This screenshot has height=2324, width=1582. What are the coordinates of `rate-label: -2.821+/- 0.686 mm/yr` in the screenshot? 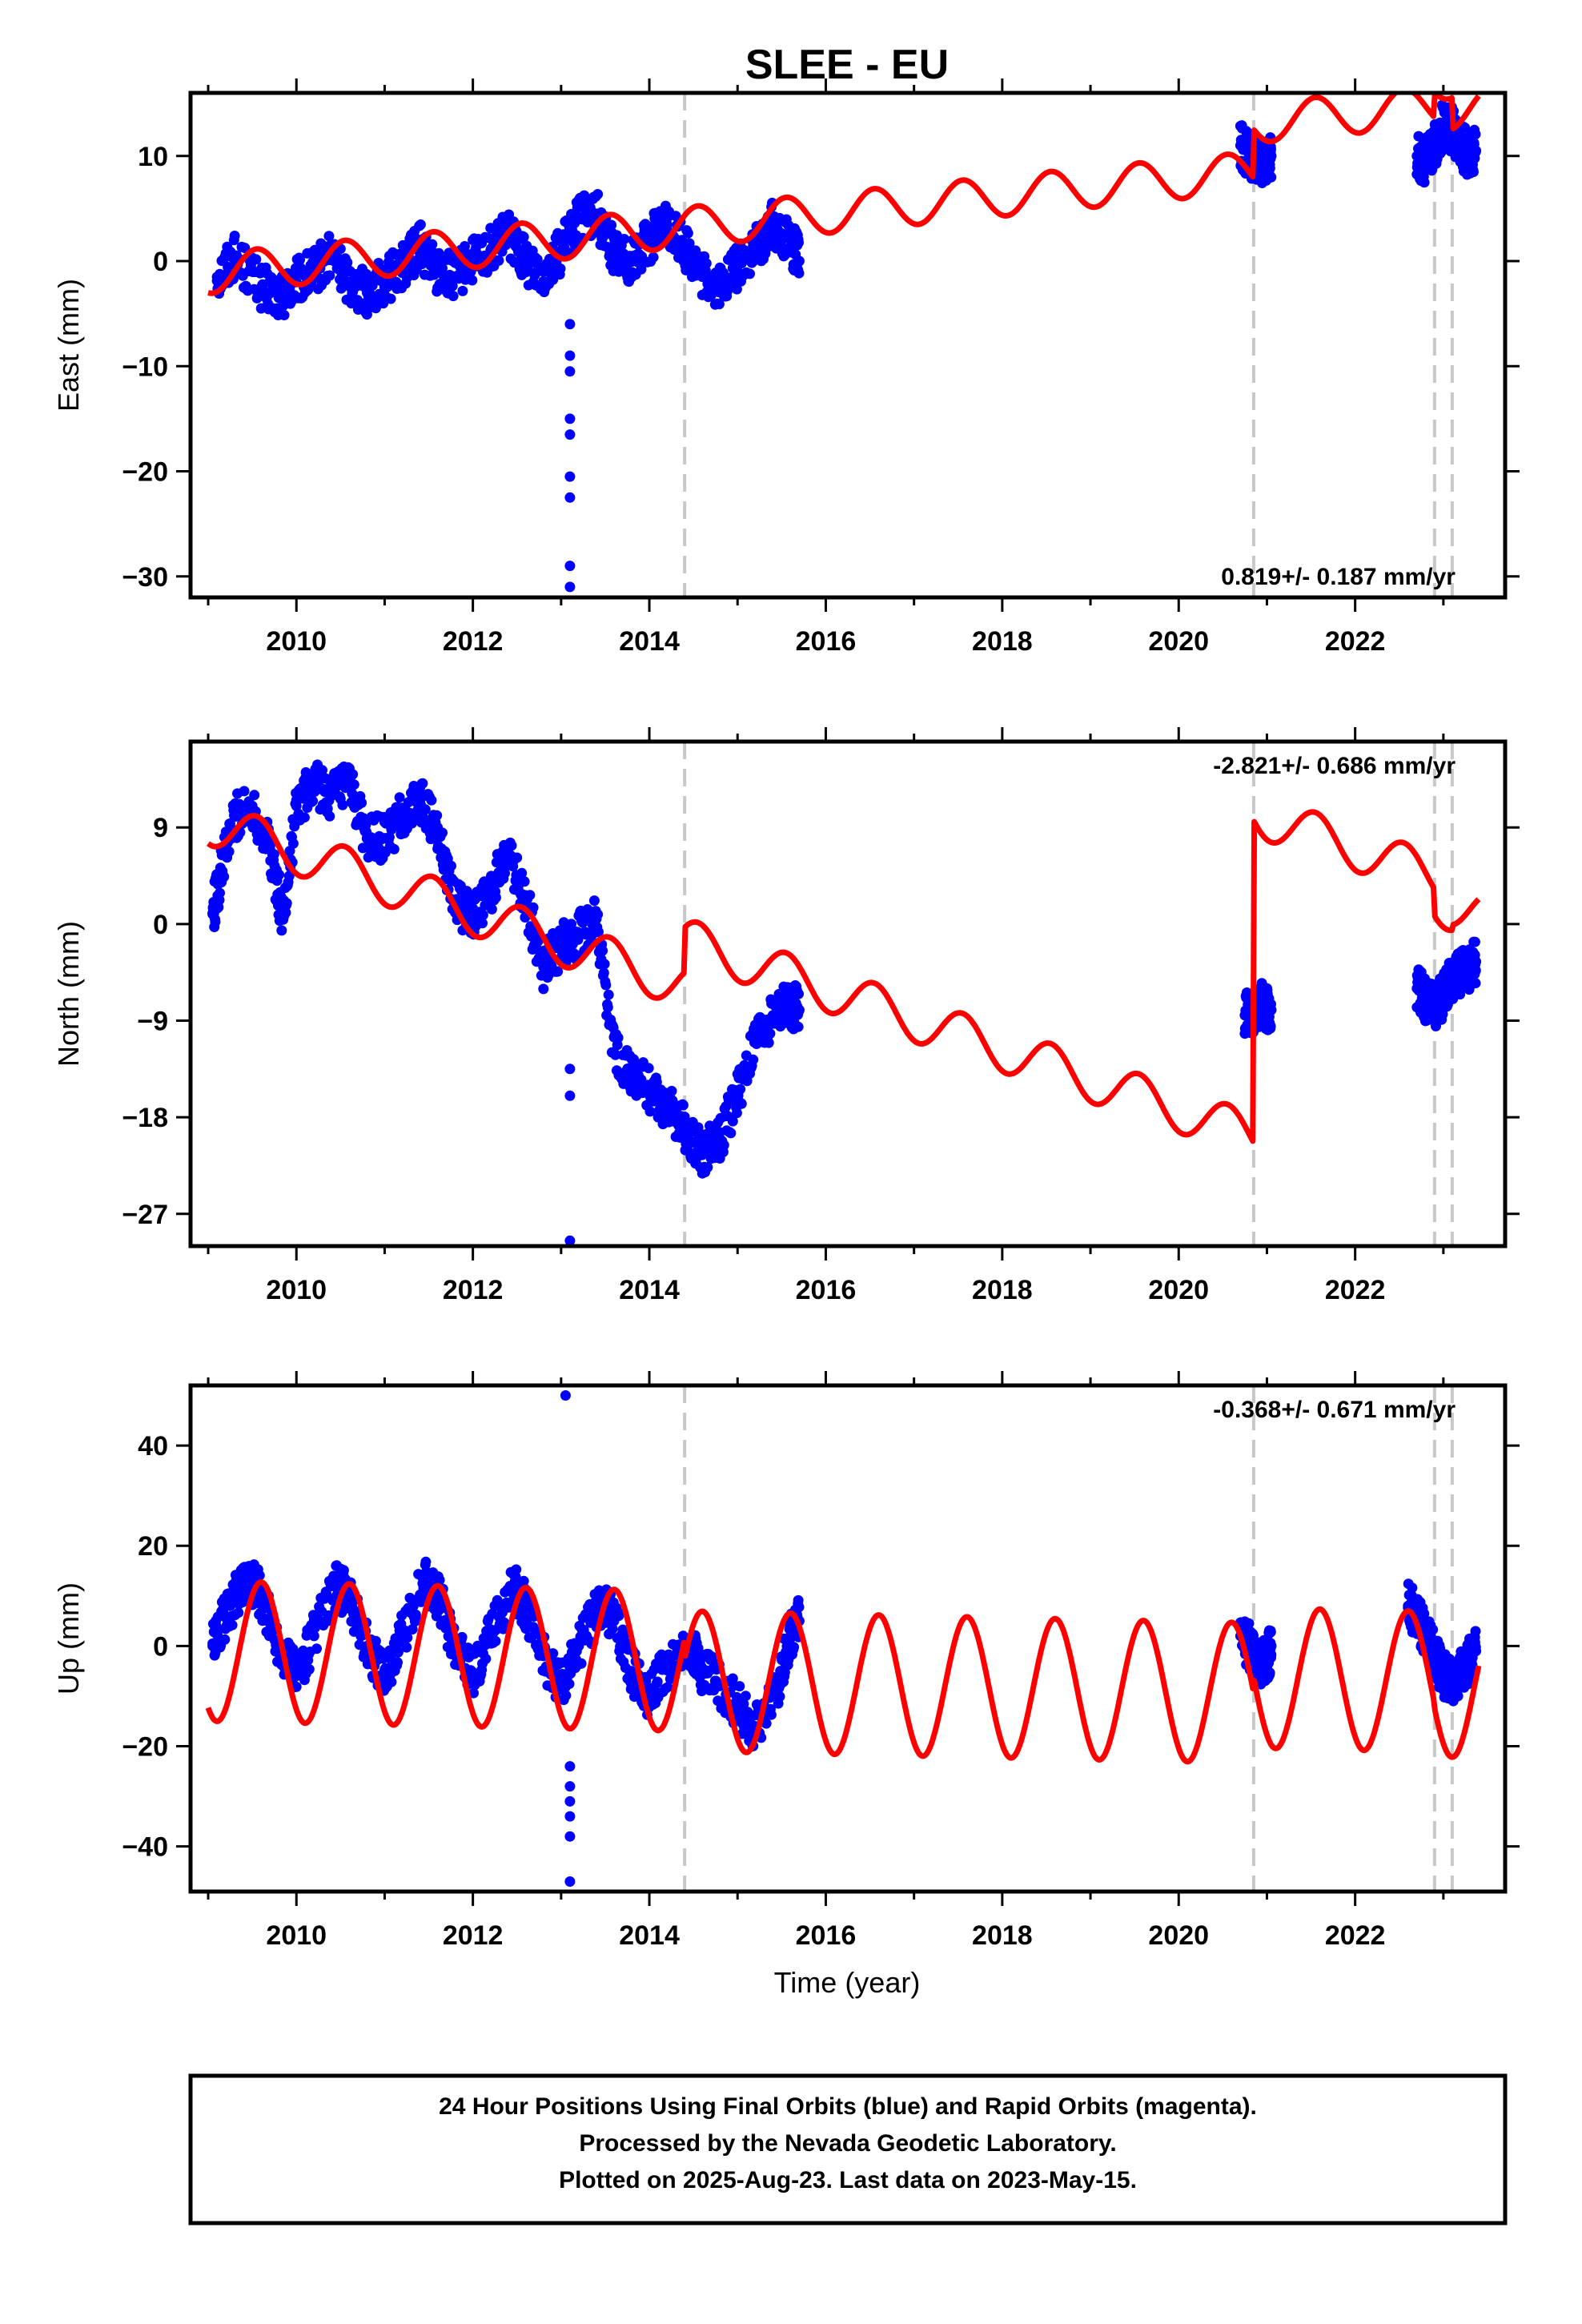 It's located at (1334, 766).